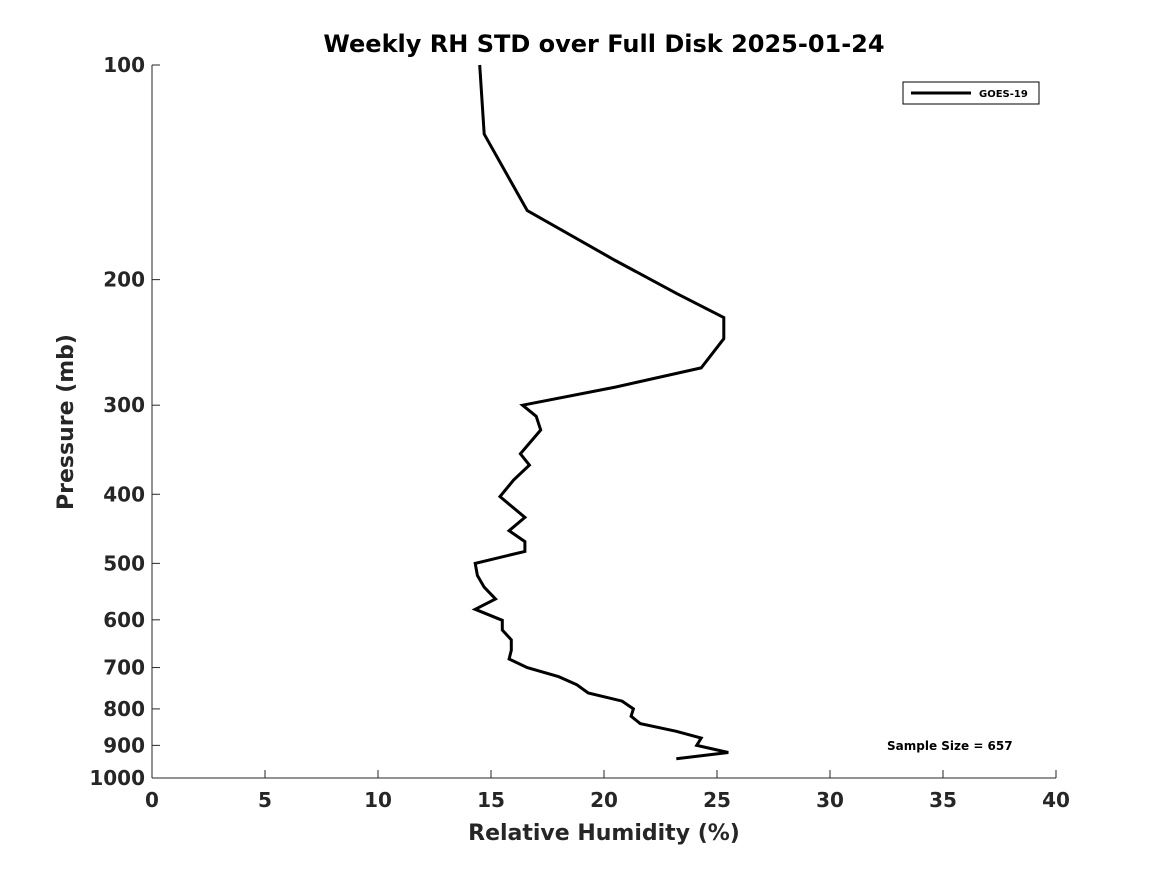  I want to click on x-tick-label: 25, so click(717, 800).